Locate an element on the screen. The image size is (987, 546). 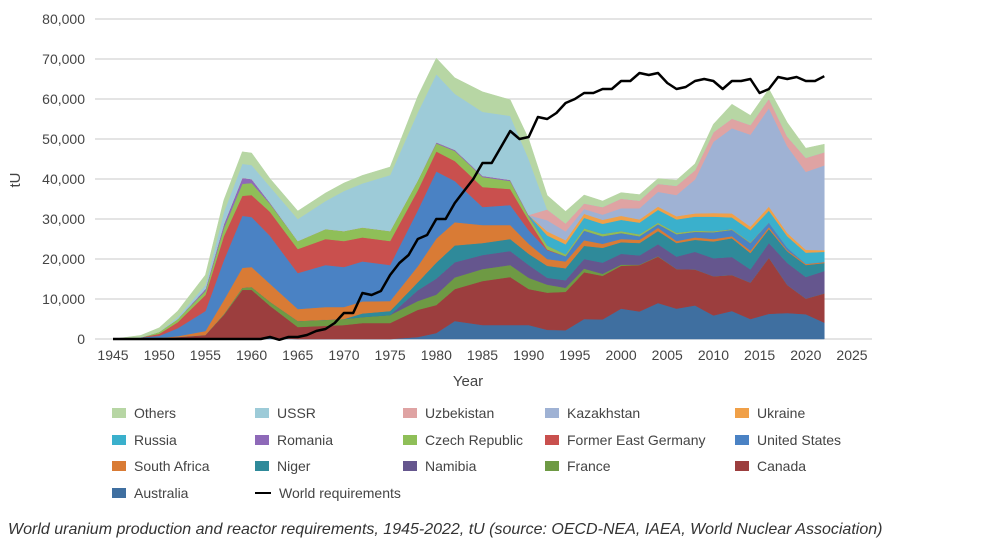
legend-item-world-requirements: World requirements is located at coordinates (328, 493).